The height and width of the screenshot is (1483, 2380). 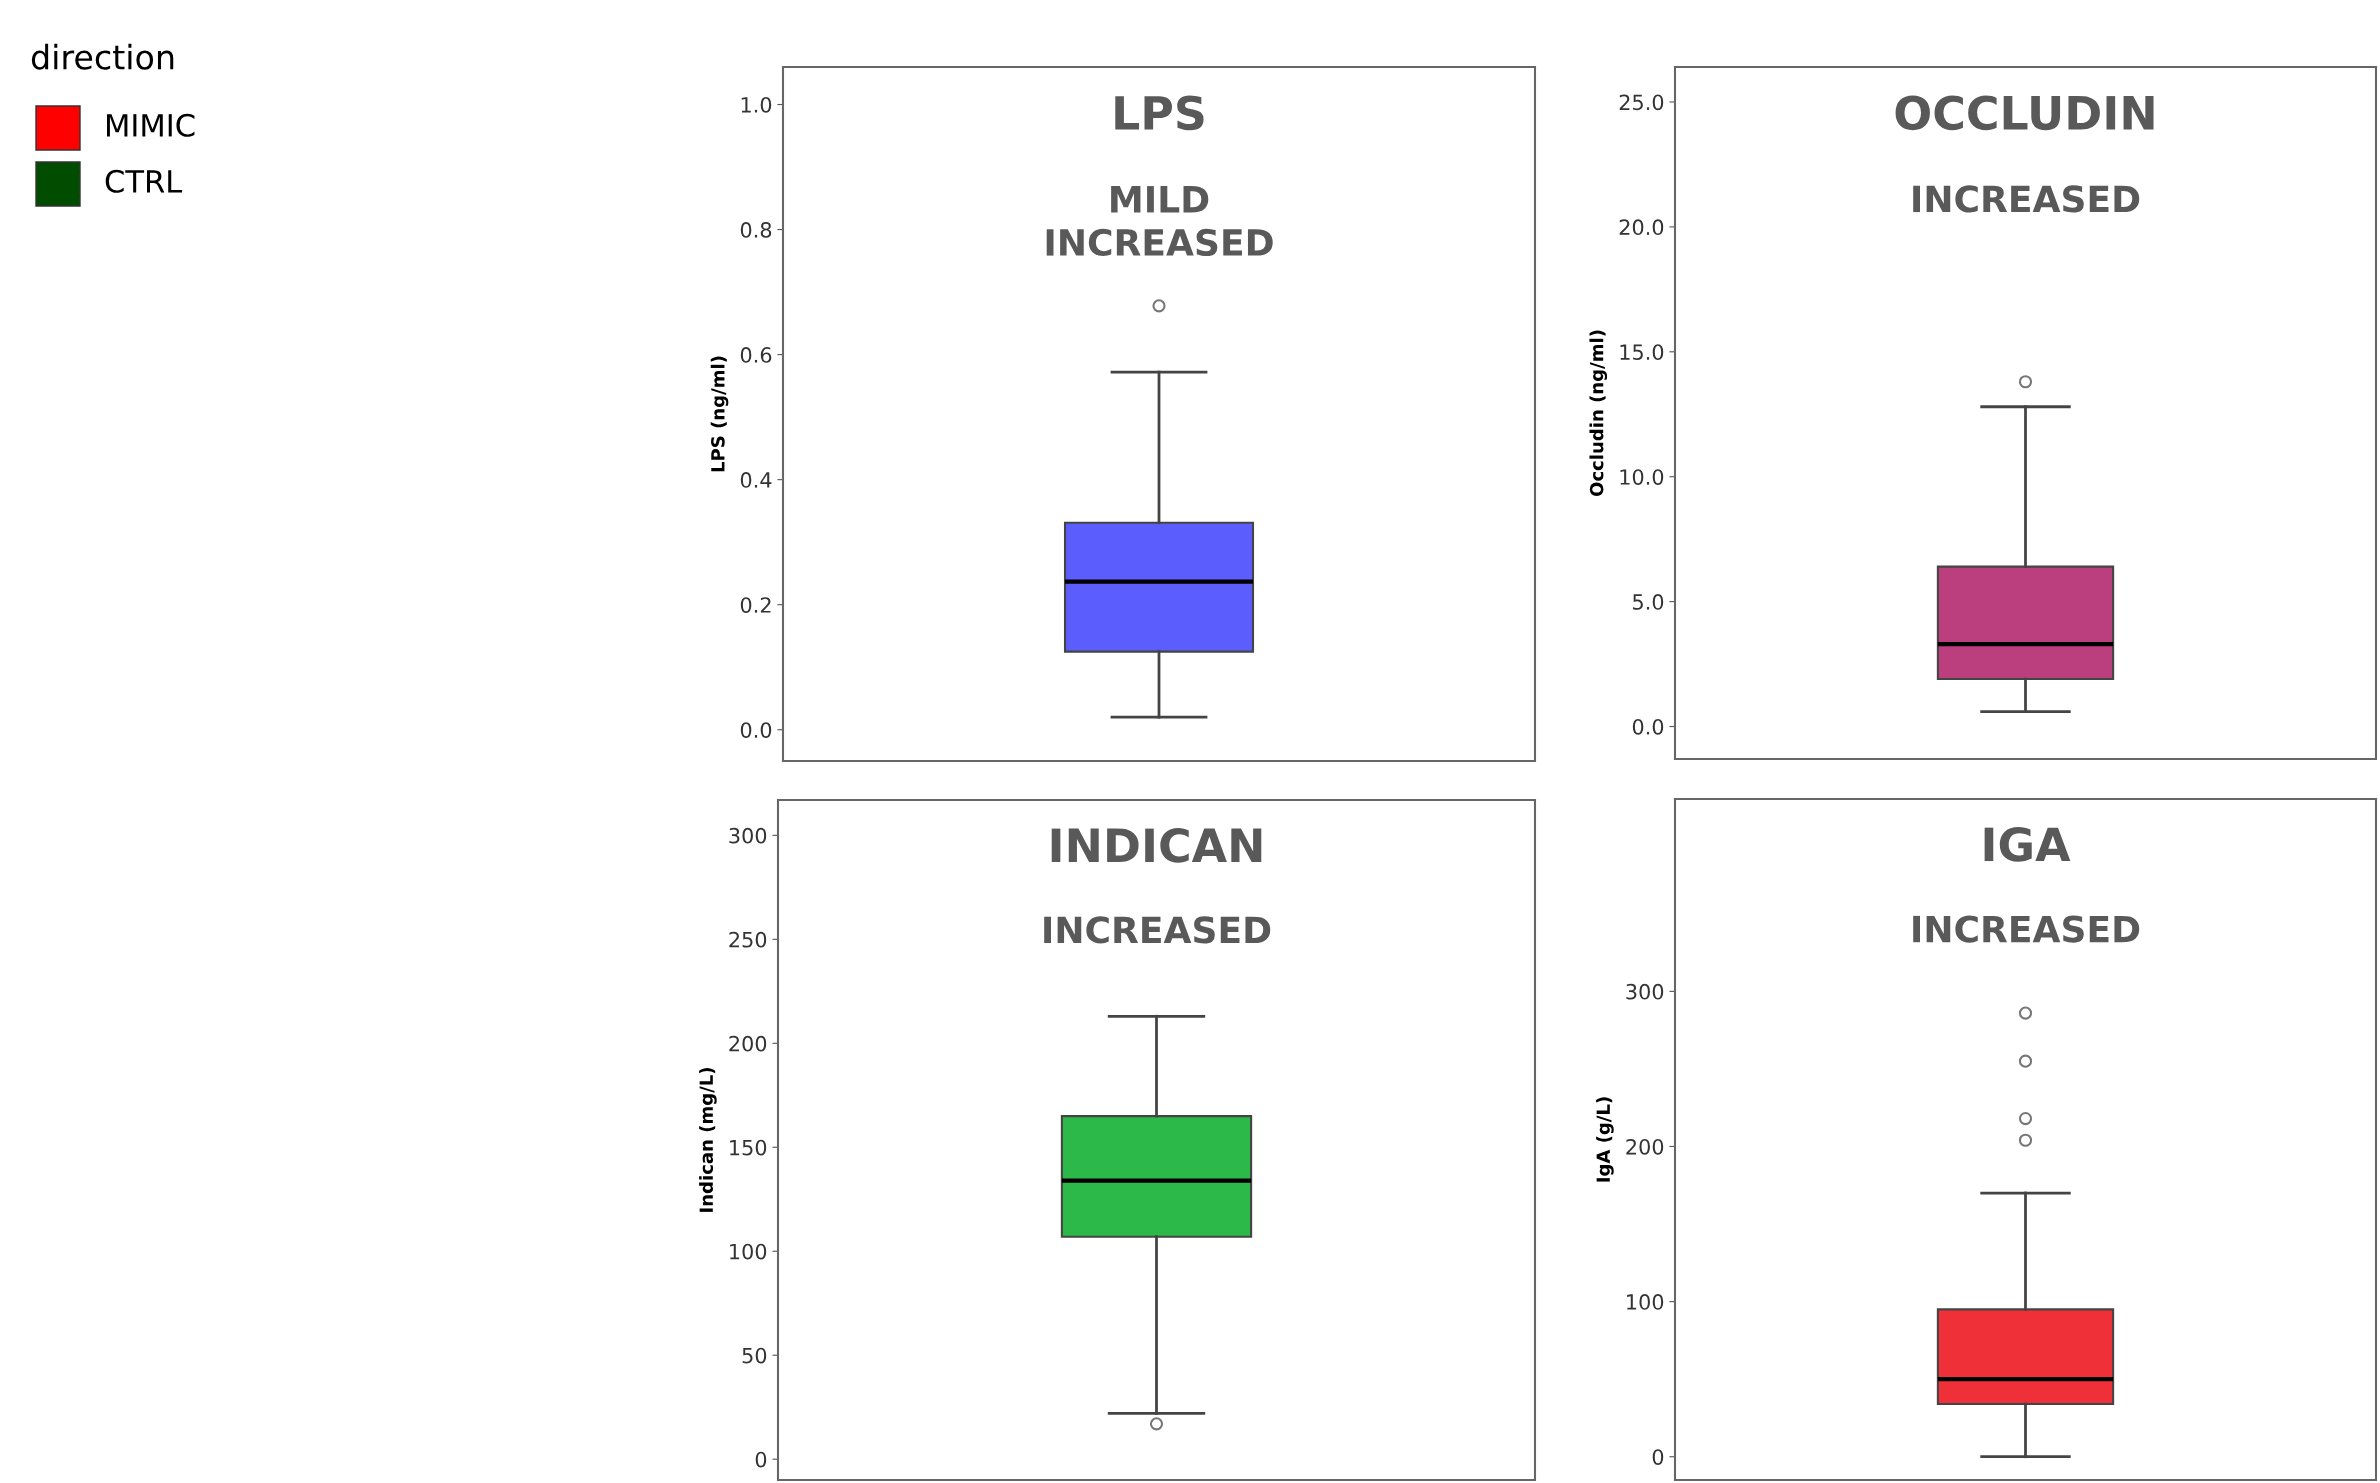 I want to click on y-tick-label: 0.8, so click(x=756, y=230).